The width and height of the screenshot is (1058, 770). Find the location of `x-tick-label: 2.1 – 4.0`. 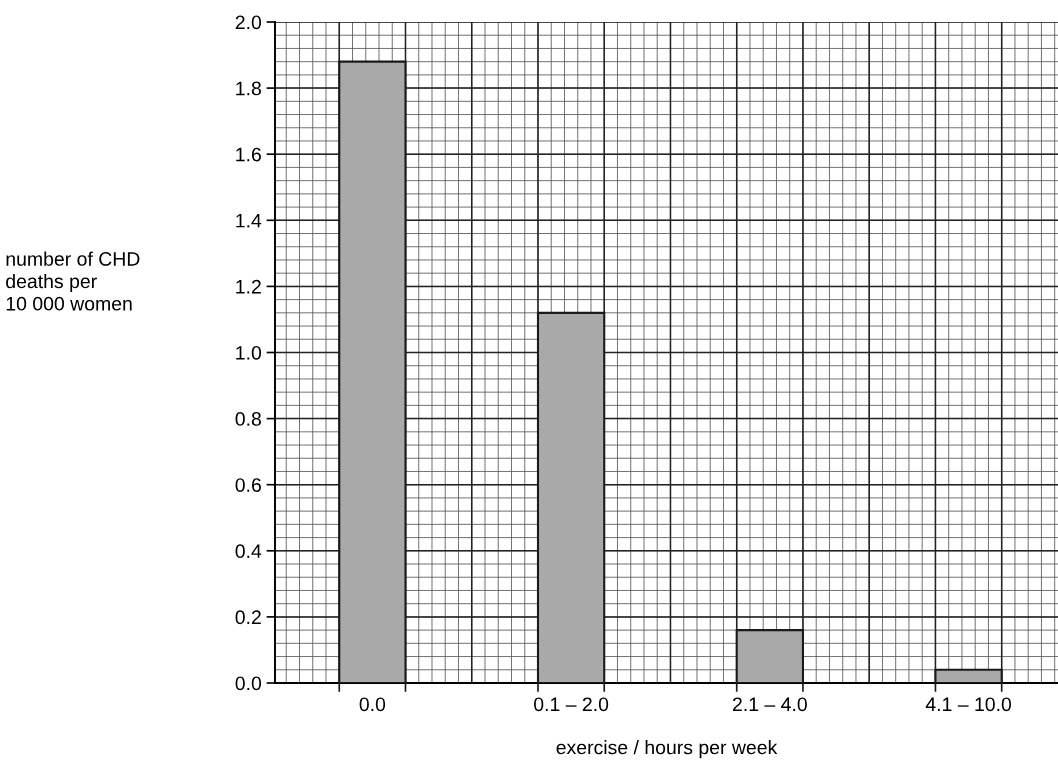

x-tick-label: 2.1 – 4.0 is located at coordinates (769, 704).